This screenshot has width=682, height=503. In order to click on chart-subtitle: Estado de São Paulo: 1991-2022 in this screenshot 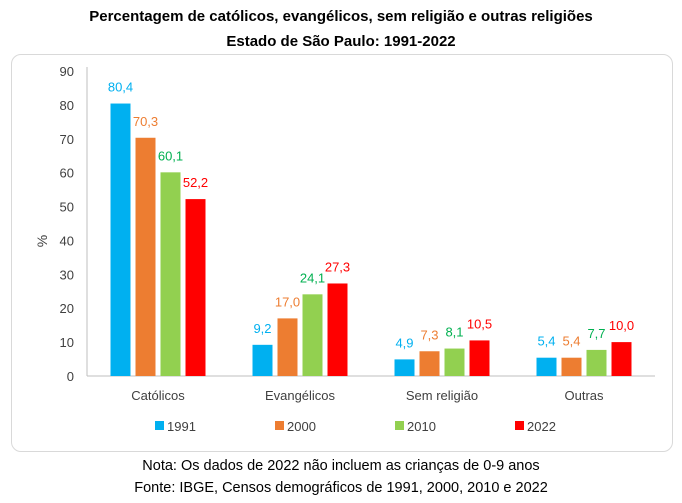, I will do `click(341, 41)`.